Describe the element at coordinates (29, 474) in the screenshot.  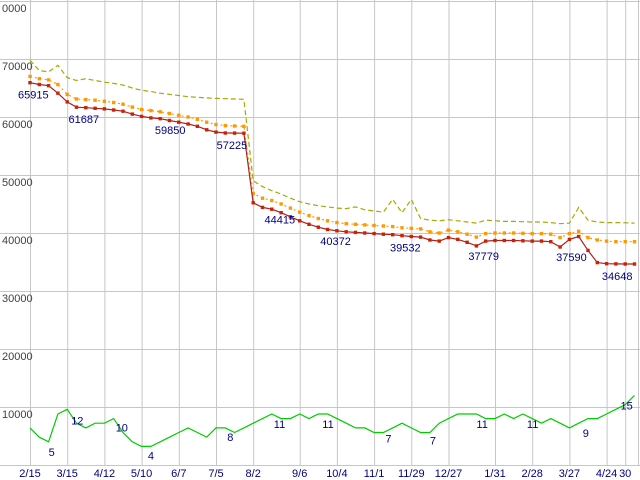
I see `x-tick-label: 2/15` at that location.